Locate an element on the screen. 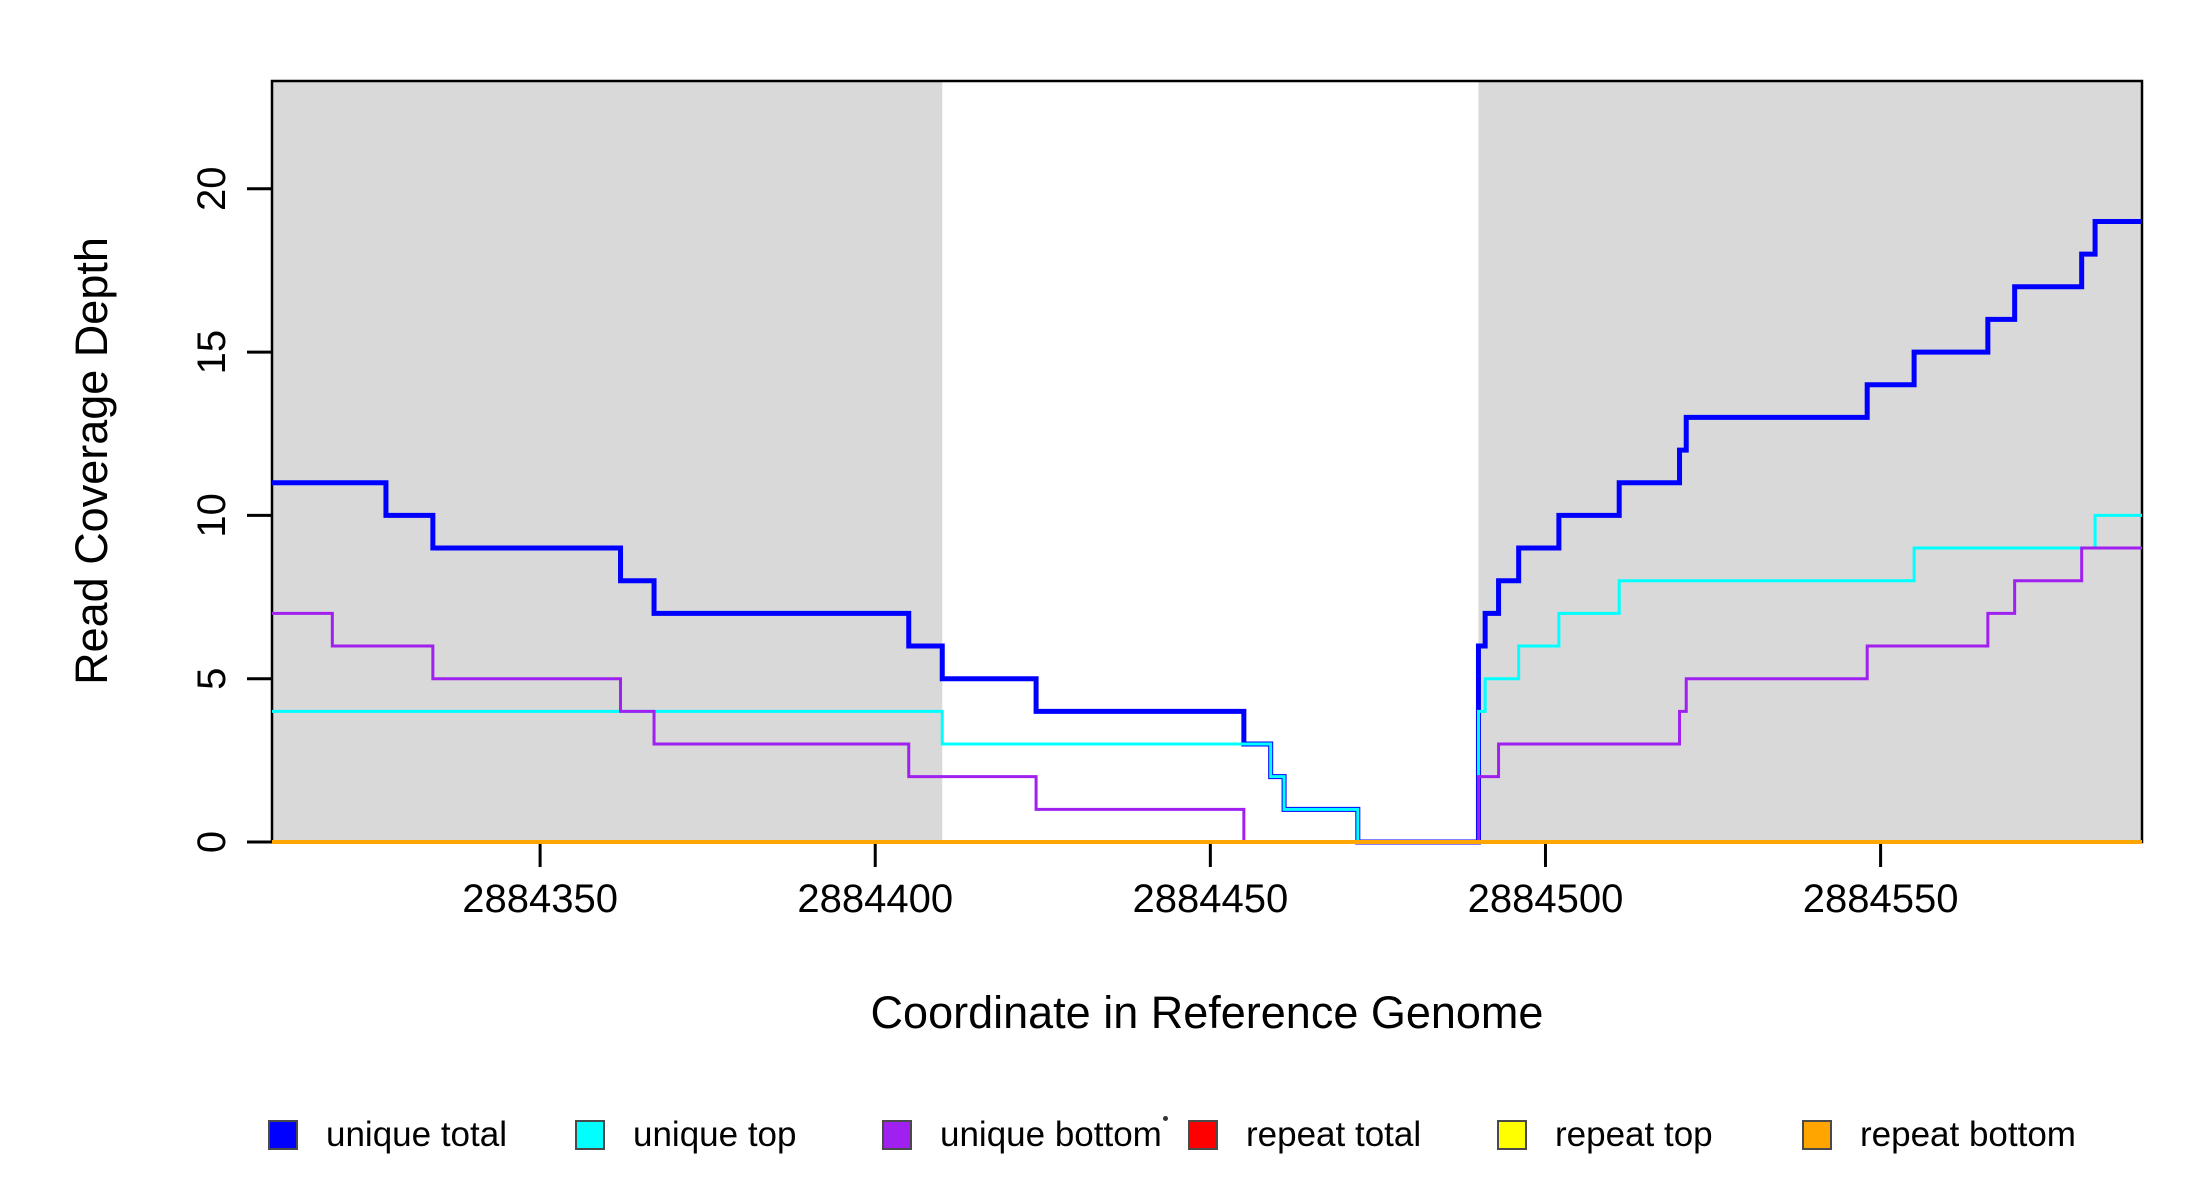 This screenshot has height=1200, width=2200. x-axis-title: Coordinate in Reference Genome is located at coordinates (1207, 1012).